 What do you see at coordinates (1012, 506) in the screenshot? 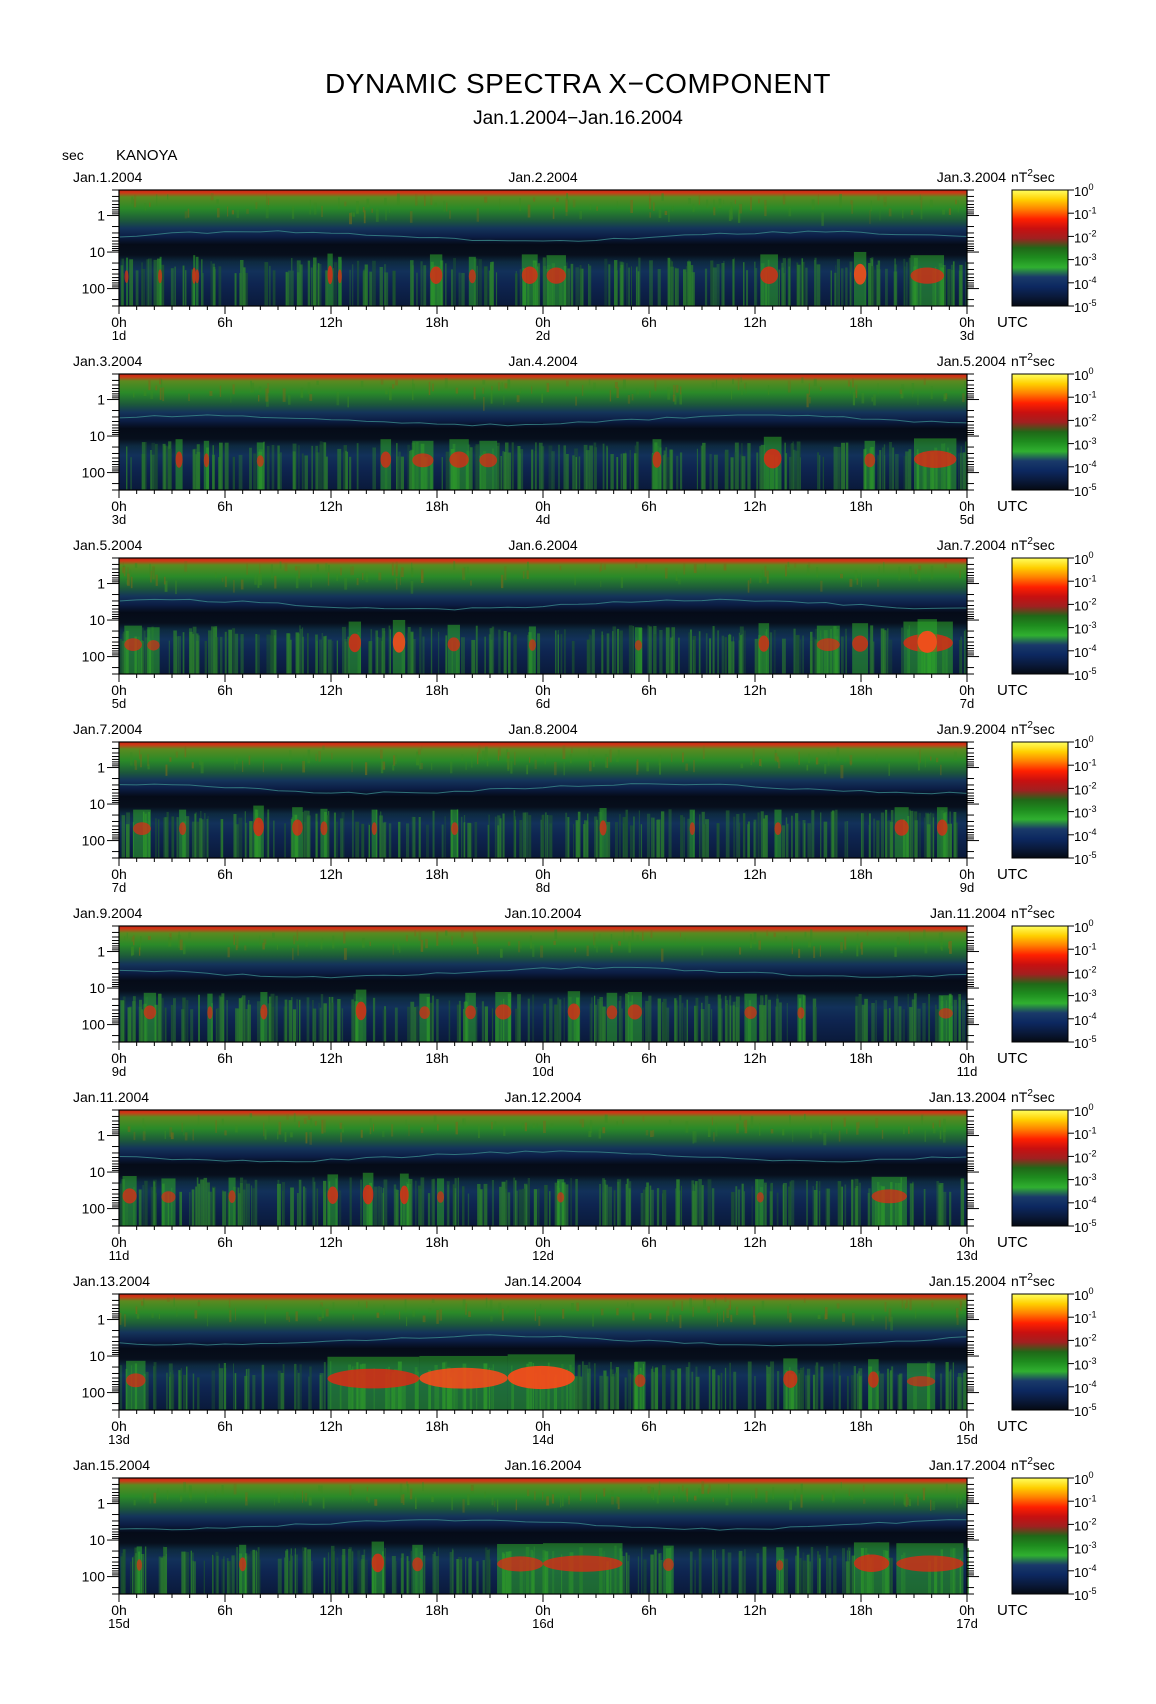
I see `x-axis-unit: UTC` at bounding box center [1012, 506].